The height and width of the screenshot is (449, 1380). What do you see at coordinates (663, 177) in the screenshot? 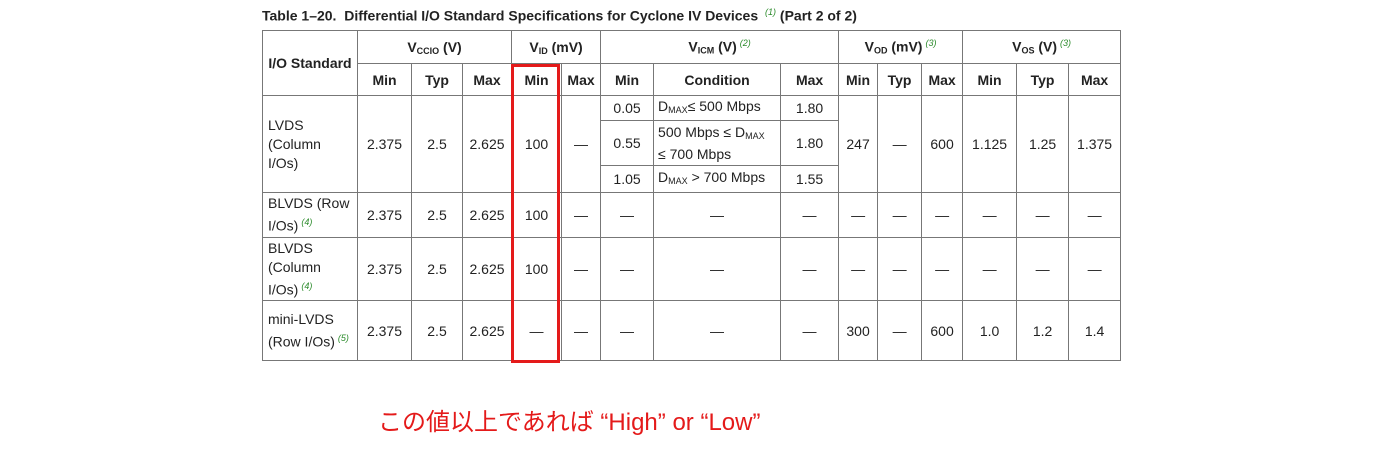
I see `condition-text: D` at bounding box center [663, 177].